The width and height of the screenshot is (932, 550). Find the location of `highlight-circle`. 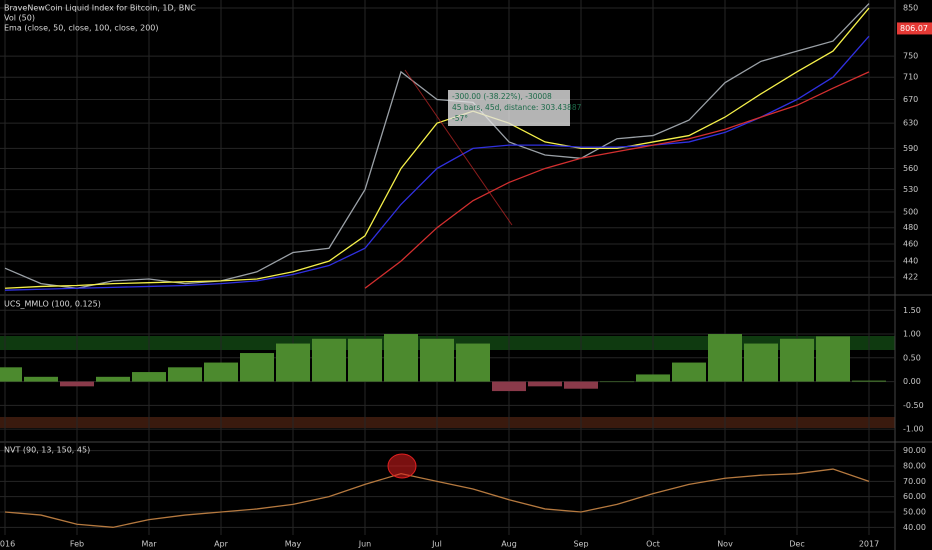

highlight-circle is located at coordinates (402, 466).